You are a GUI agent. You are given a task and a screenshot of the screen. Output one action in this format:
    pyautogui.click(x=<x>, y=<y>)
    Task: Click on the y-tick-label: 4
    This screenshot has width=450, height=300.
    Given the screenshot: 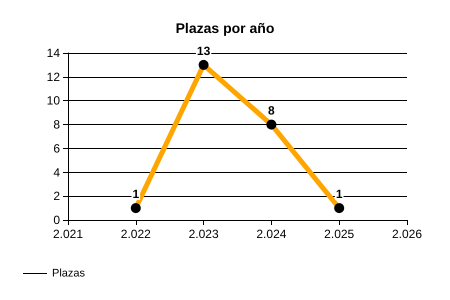 What is the action you would take?
    pyautogui.click(x=56, y=172)
    